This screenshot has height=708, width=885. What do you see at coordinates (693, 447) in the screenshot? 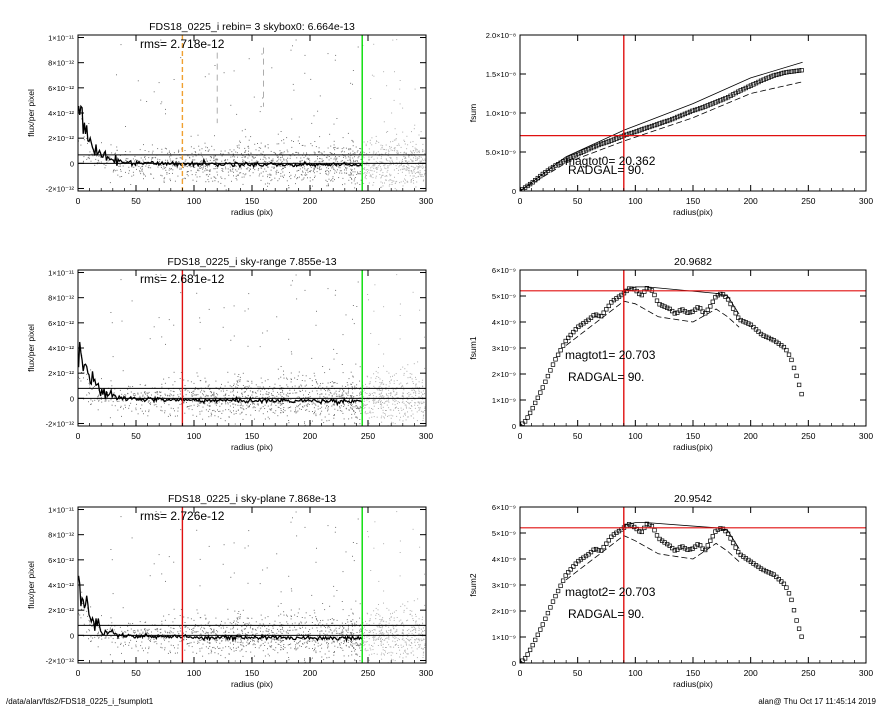
I see `x-axis-label: radius(pix)` at bounding box center [693, 447].